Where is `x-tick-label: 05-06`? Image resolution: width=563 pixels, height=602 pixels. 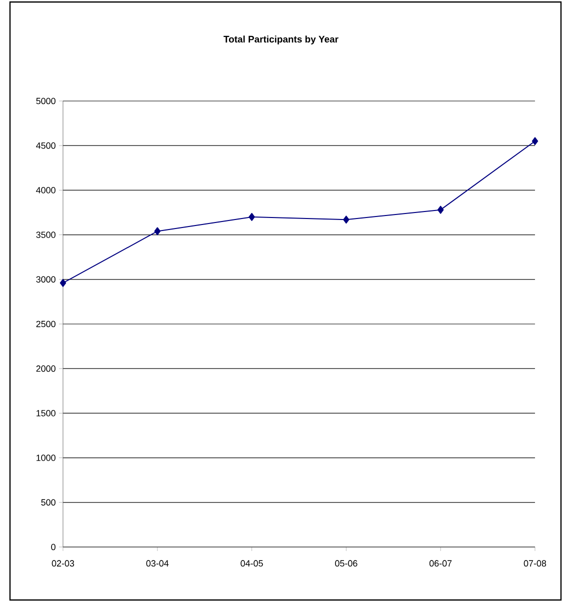 x-tick-label: 05-06 is located at coordinates (346, 563).